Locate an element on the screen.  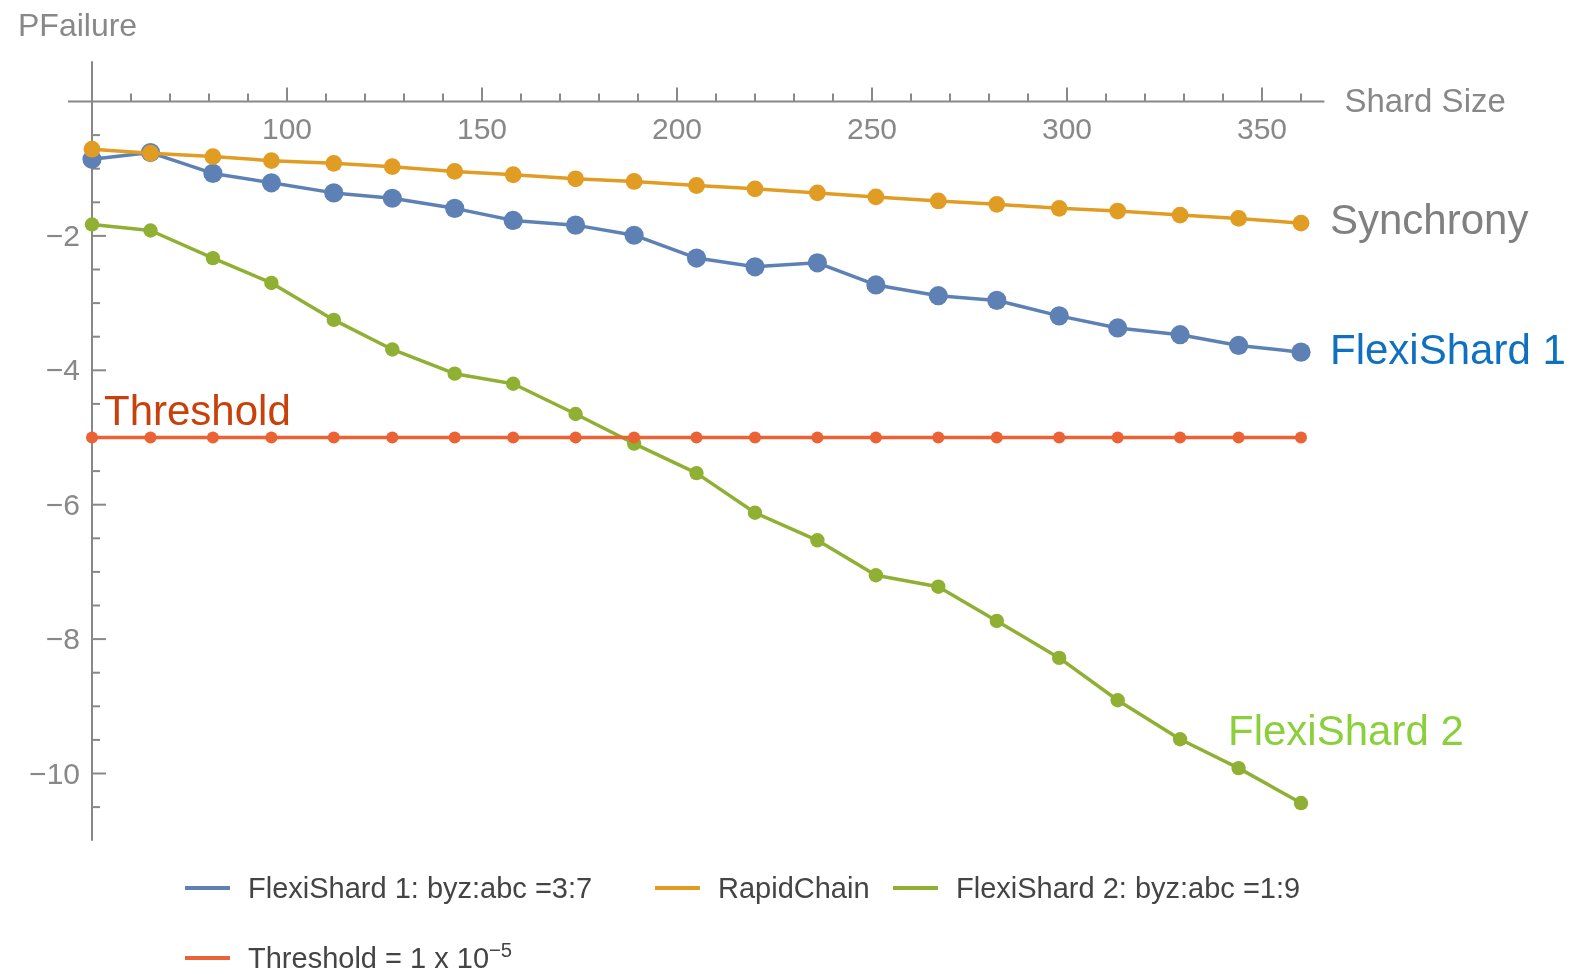
annotation: FlexiShard 2 is located at coordinates (1346, 730).